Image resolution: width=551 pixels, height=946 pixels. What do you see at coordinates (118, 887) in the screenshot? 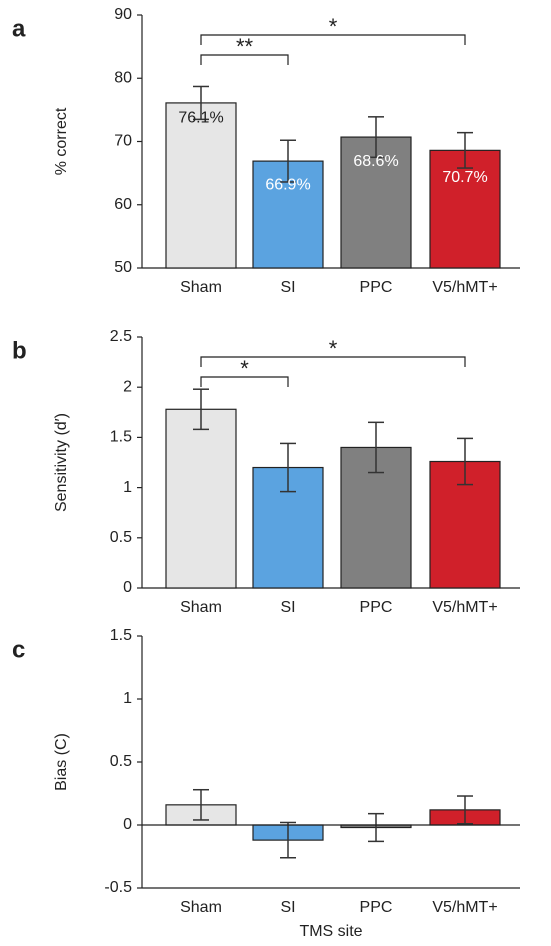
I see `y-tick-label: -0.5` at bounding box center [118, 887].